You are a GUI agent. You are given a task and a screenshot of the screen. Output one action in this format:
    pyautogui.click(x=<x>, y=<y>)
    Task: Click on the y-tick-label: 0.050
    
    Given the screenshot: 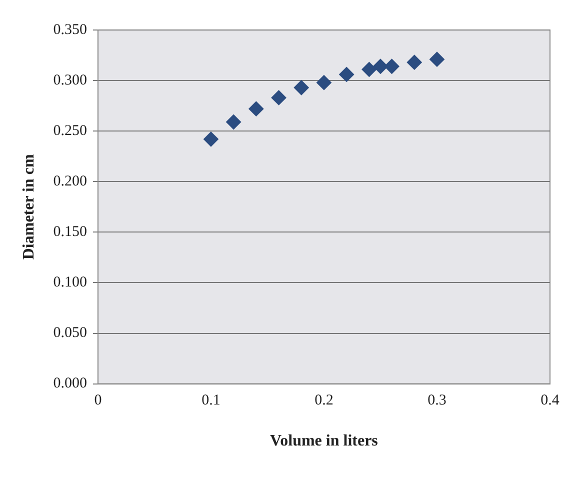 What is the action you would take?
    pyautogui.click(x=70, y=333)
    